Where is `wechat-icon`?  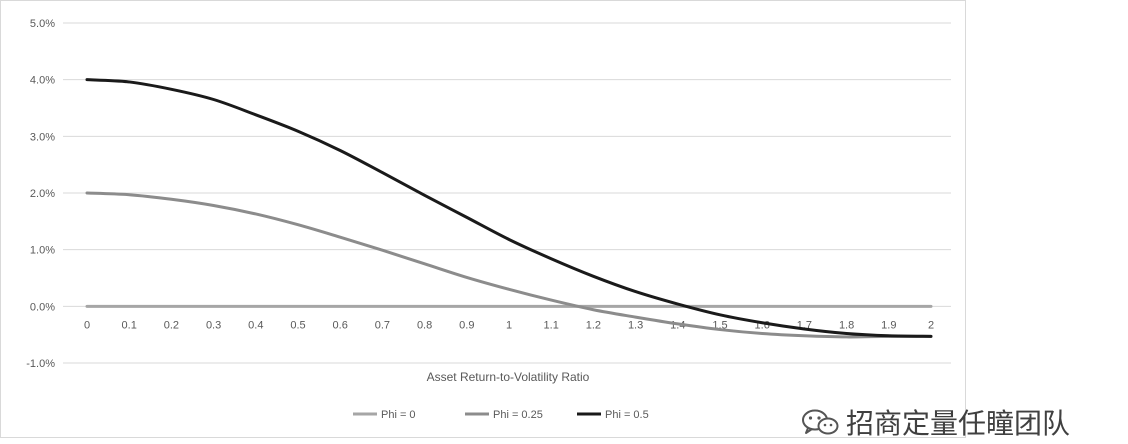 wechat-icon is located at coordinates (820, 422).